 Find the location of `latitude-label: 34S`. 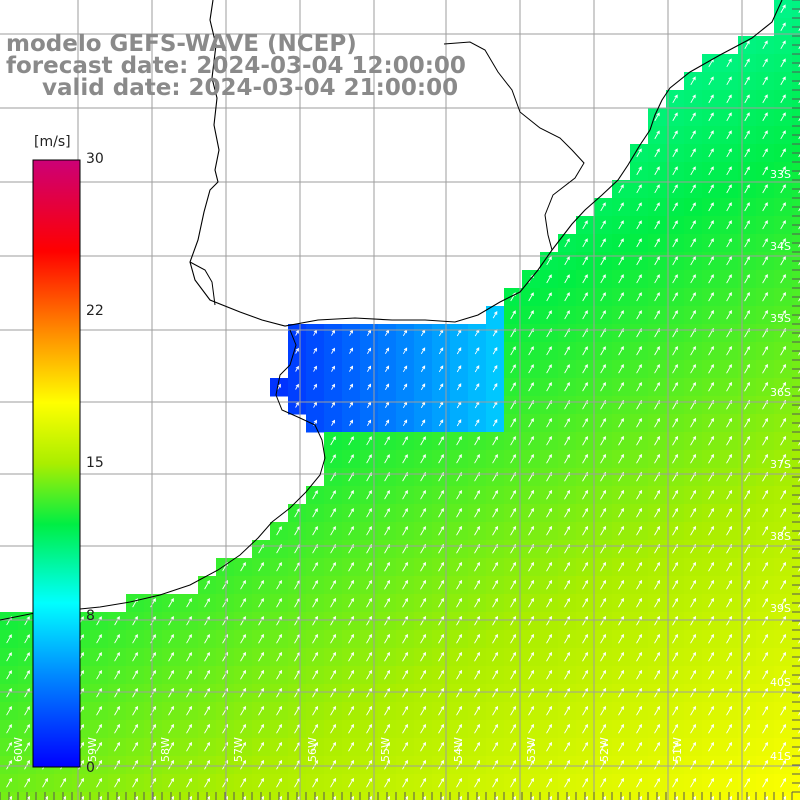

latitude-label: 34S is located at coordinates (780, 246).